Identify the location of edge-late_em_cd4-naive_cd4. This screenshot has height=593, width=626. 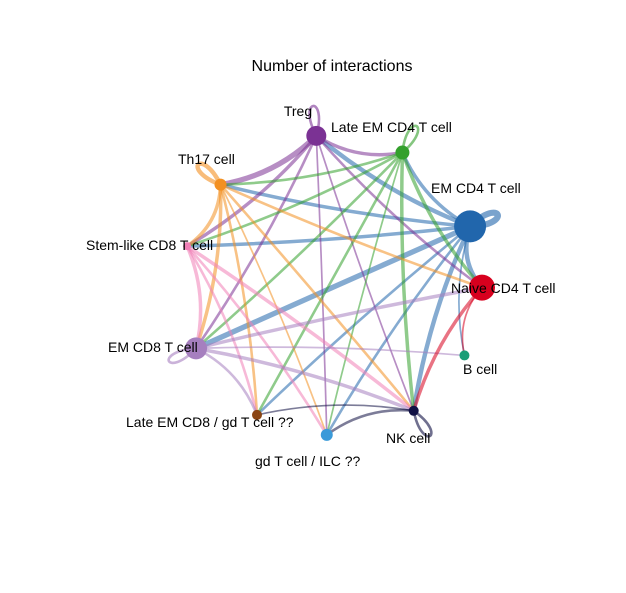
(442, 220).